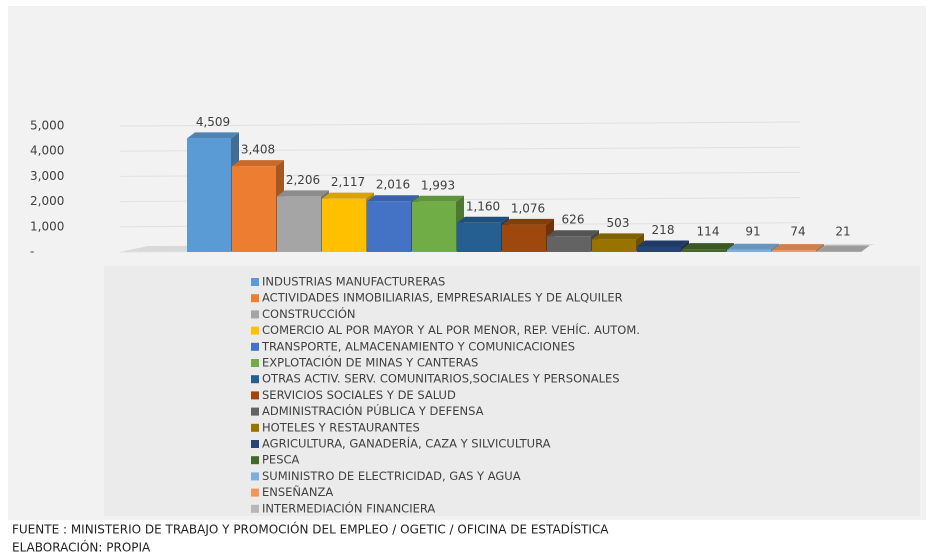 The width and height of the screenshot is (935, 555). What do you see at coordinates (348, 182) in the screenshot?
I see `data-label: 2,117` at bounding box center [348, 182].